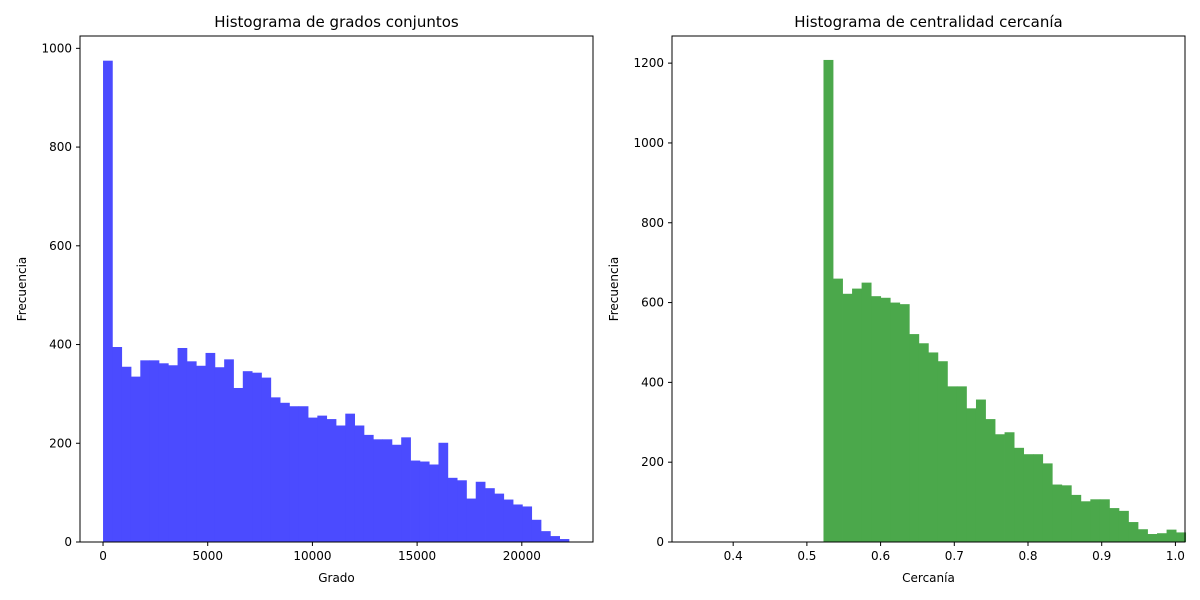 Image resolution: width=1200 pixels, height=600 pixels. I want to click on closeness-y-tick-label: 0, so click(660, 542).